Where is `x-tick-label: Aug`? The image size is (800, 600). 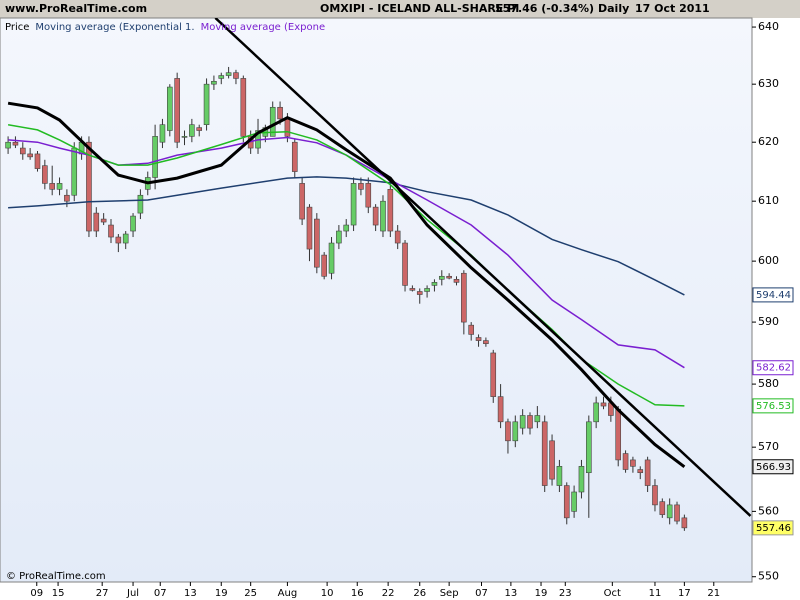 x-tick-label: Aug is located at coordinates (288, 593).